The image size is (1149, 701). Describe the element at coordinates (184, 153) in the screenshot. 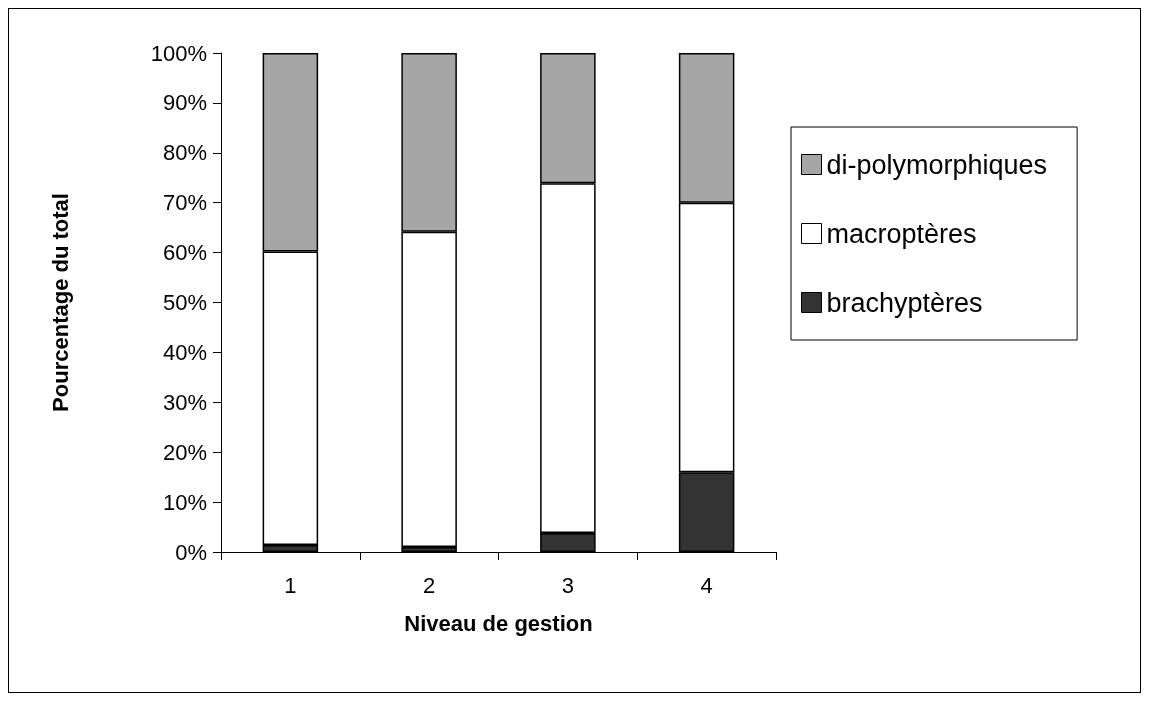

I see `y-tick-label: 80%` at that location.